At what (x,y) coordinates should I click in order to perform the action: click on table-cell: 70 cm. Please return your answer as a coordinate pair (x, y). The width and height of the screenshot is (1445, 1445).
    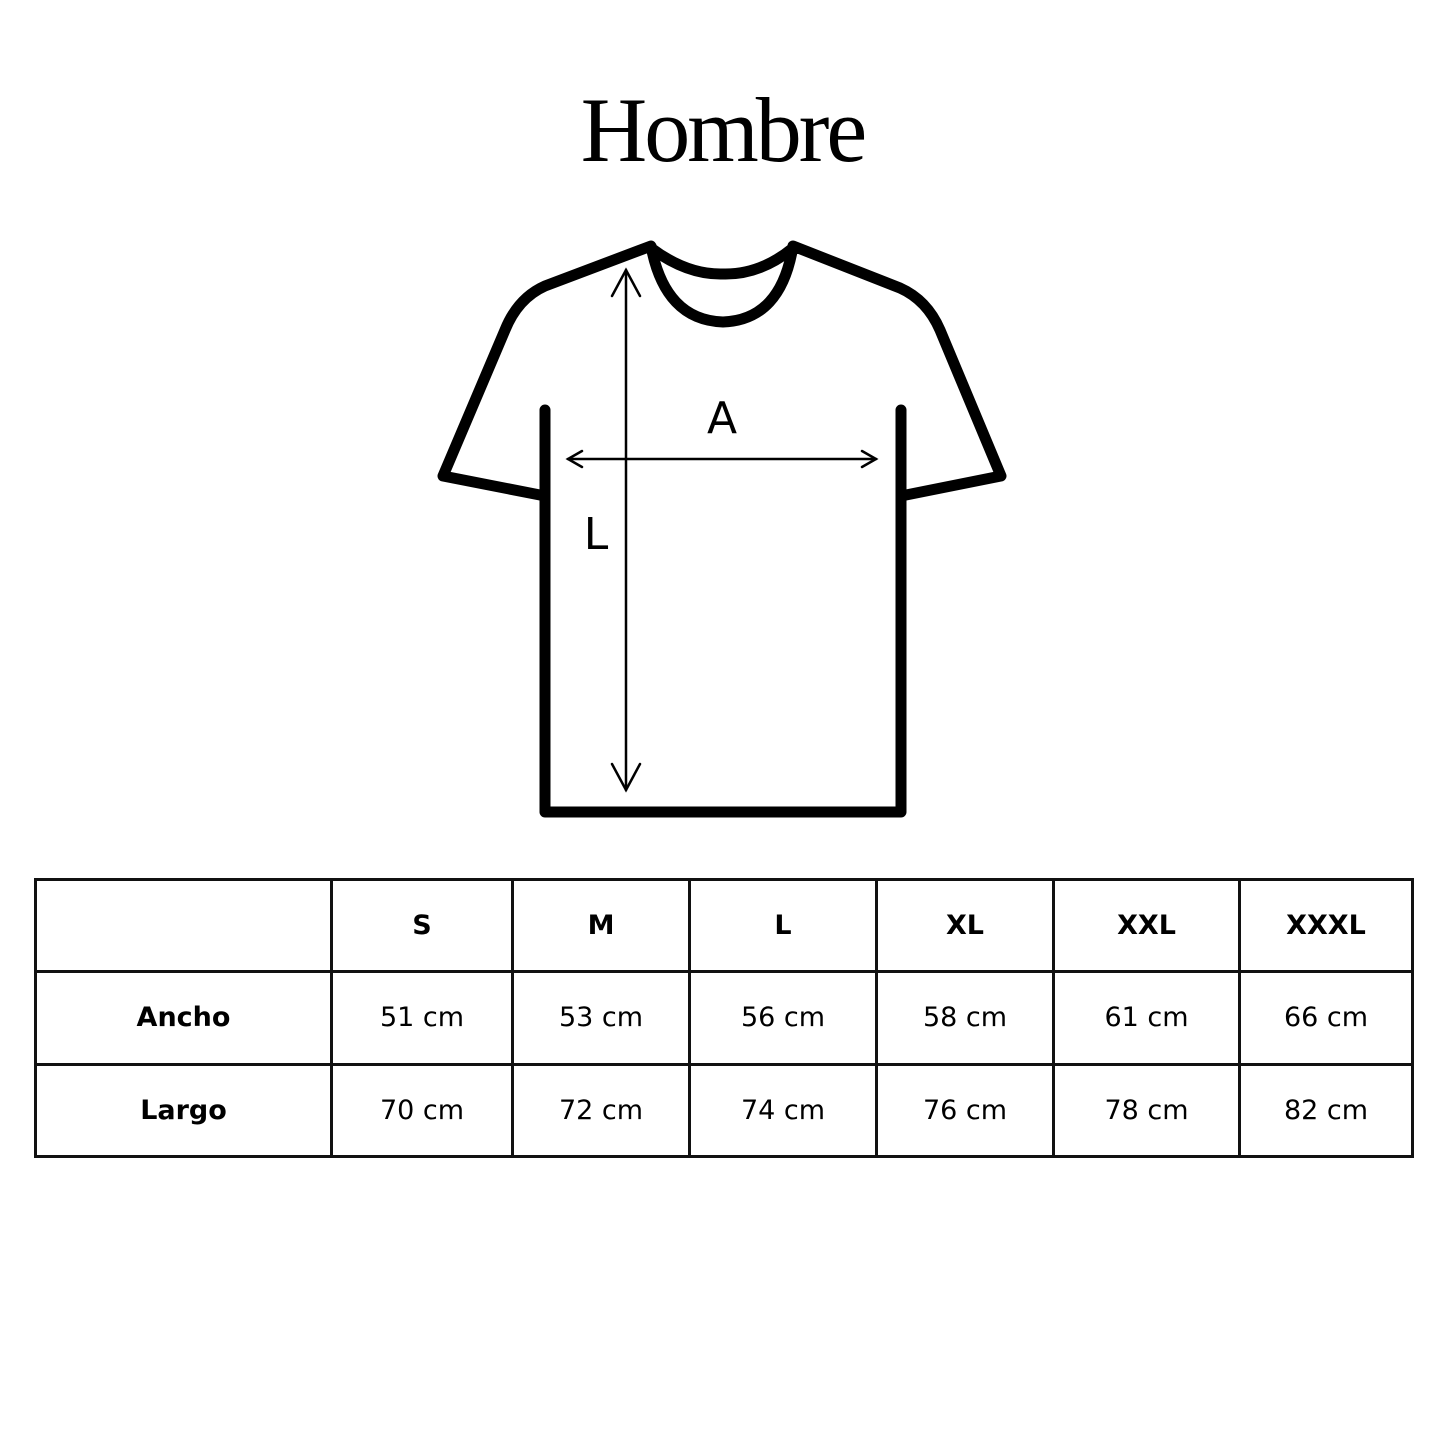
    Looking at the image, I should click on (422, 1110).